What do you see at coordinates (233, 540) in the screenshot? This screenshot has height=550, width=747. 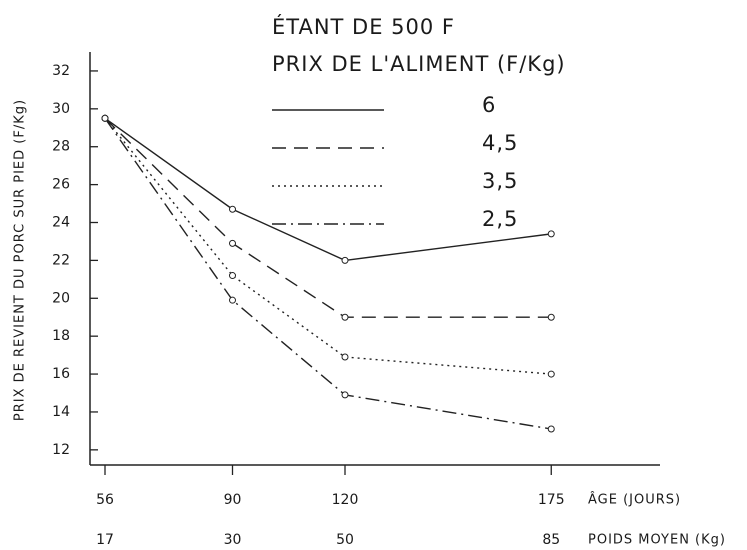 I see `x2-tick-label: 30` at bounding box center [233, 540].